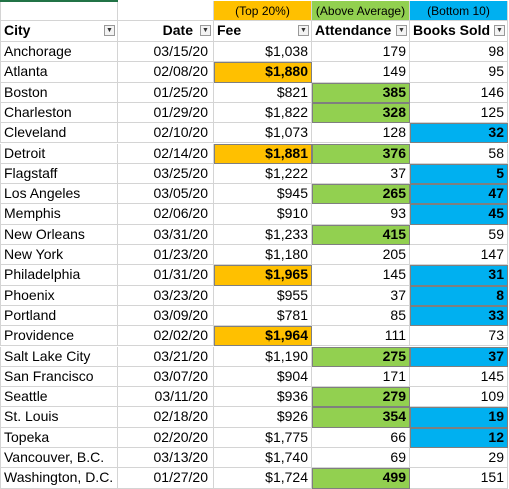 This screenshot has width=509, height=489. What do you see at coordinates (263, 234) in the screenshot?
I see `fee-cell: $1,233` at bounding box center [263, 234].